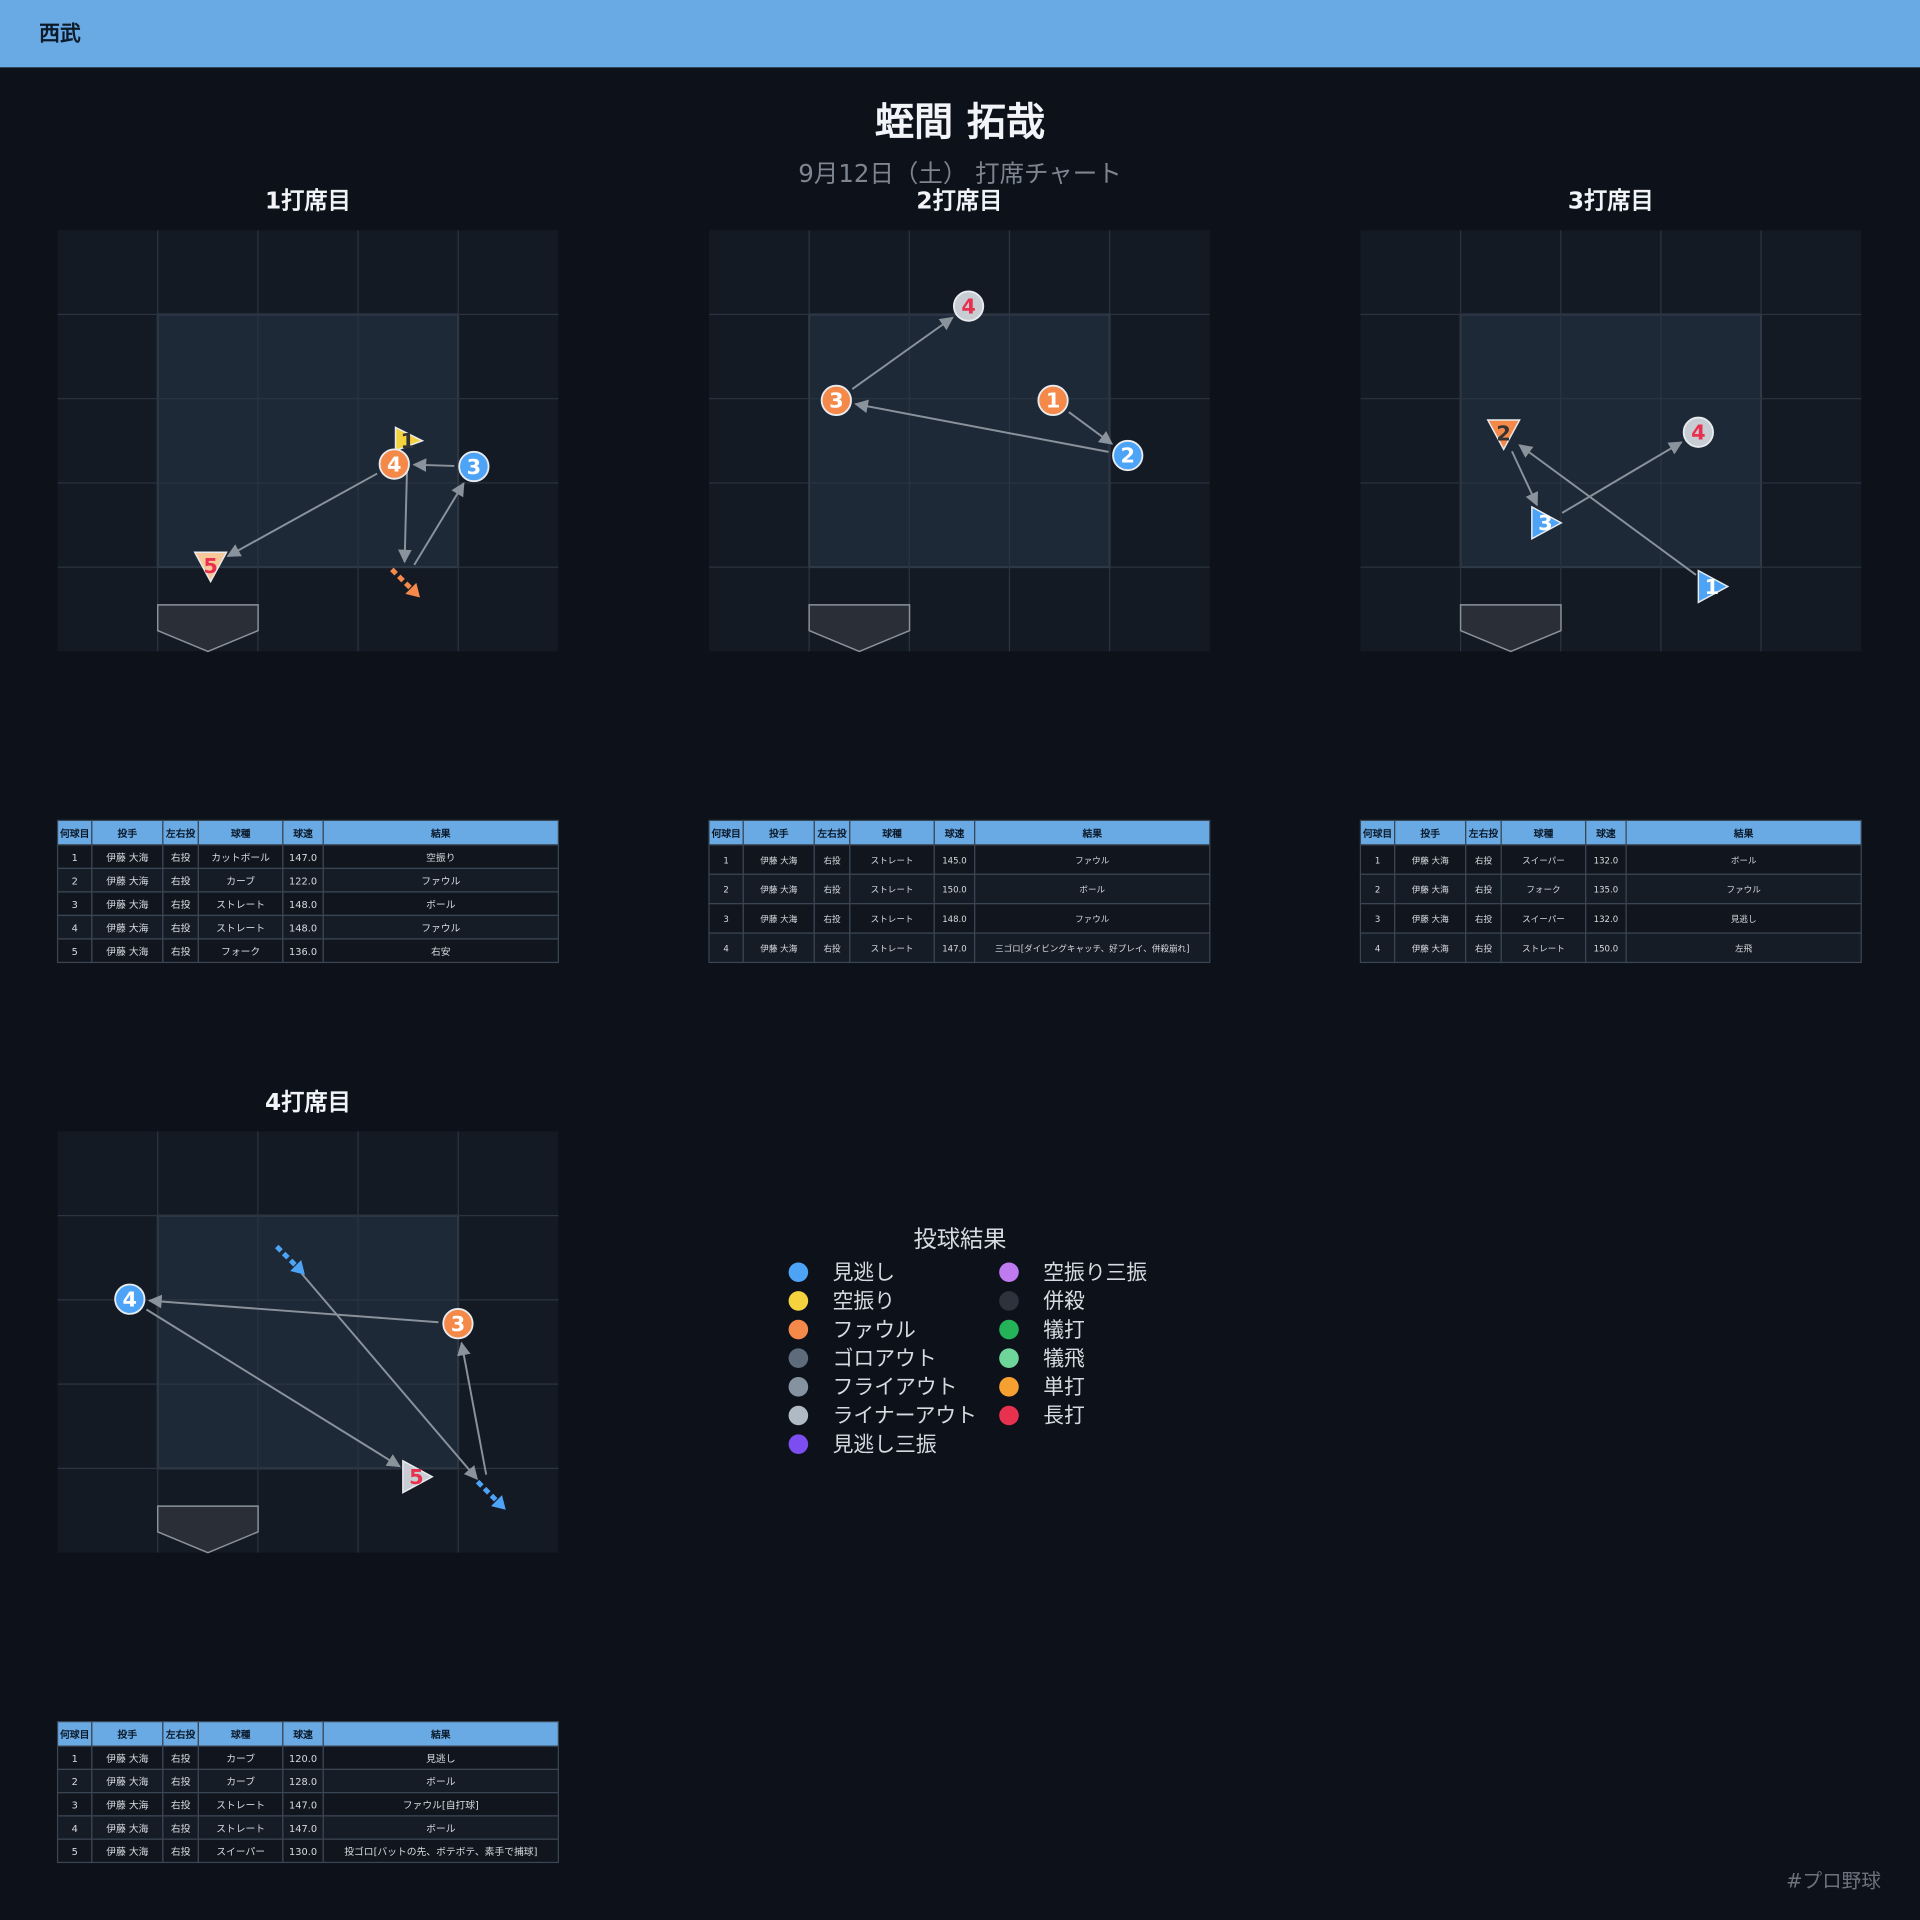 The width and height of the screenshot is (1920, 1920). I want to click on table-cell-text: ファウル[自打球], so click(441, 1805).